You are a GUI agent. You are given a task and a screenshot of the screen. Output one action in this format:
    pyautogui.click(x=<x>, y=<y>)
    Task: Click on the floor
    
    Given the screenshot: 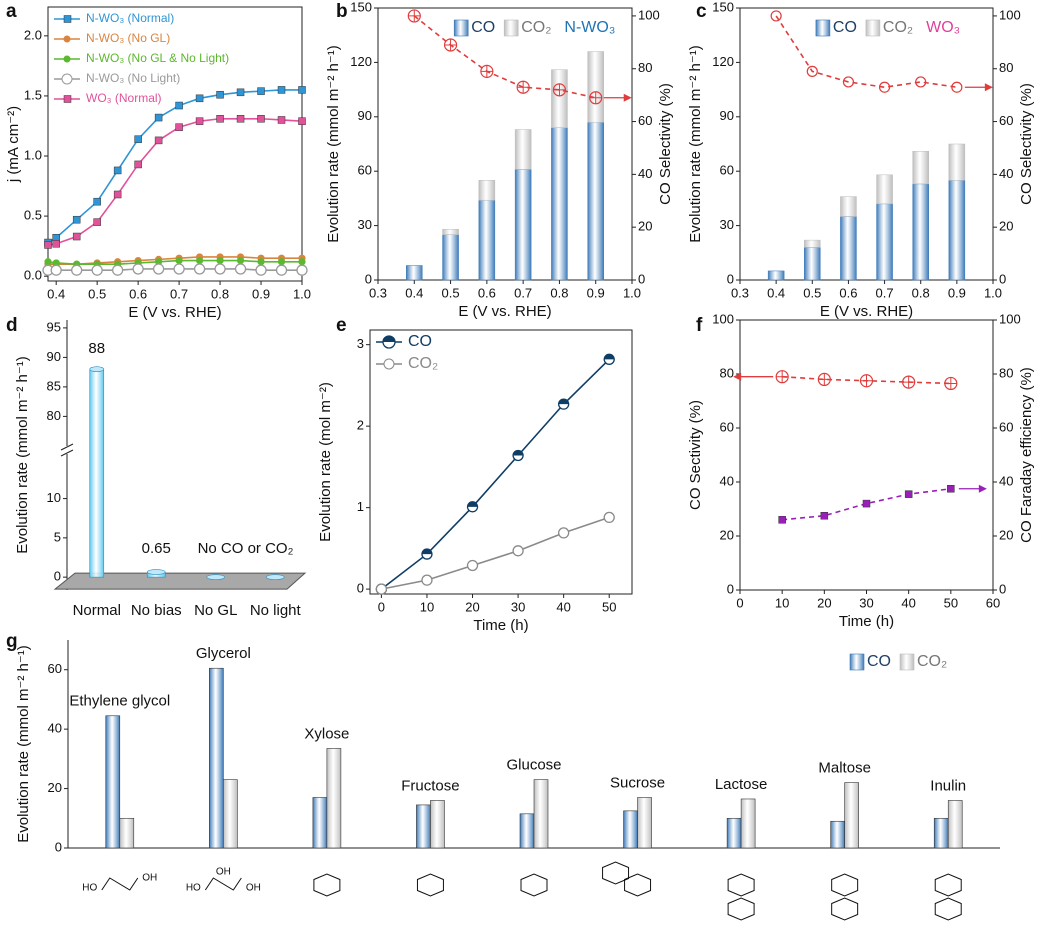 What is the action you would take?
    pyautogui.click(x=180, y=581)
    